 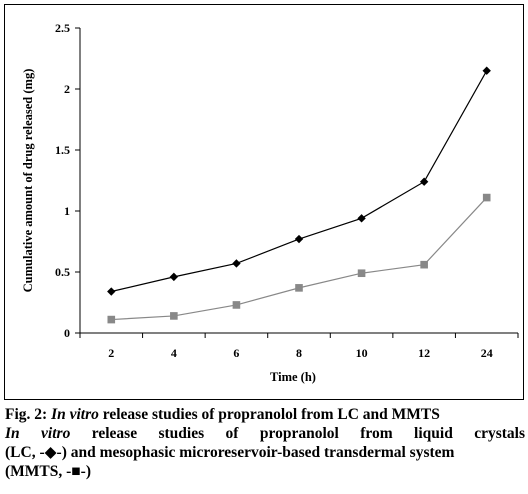 What do you see at coordinates (487, 353) in the screenshot?
I see `x-tick-label: 24` at bounding box center [487, 353].